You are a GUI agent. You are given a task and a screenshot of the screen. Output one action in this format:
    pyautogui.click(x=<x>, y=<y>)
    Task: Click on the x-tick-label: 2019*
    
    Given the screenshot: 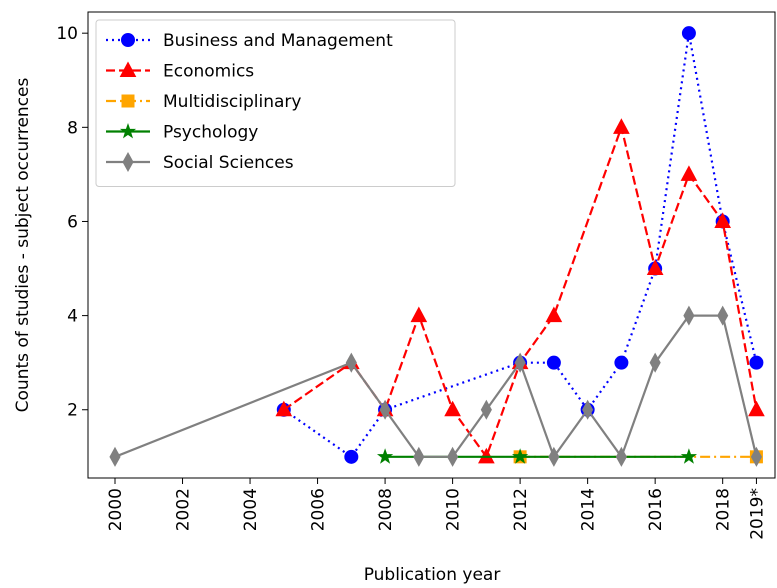 What is the action you would take?
    pyautogui.click(x=757, y=514)
    